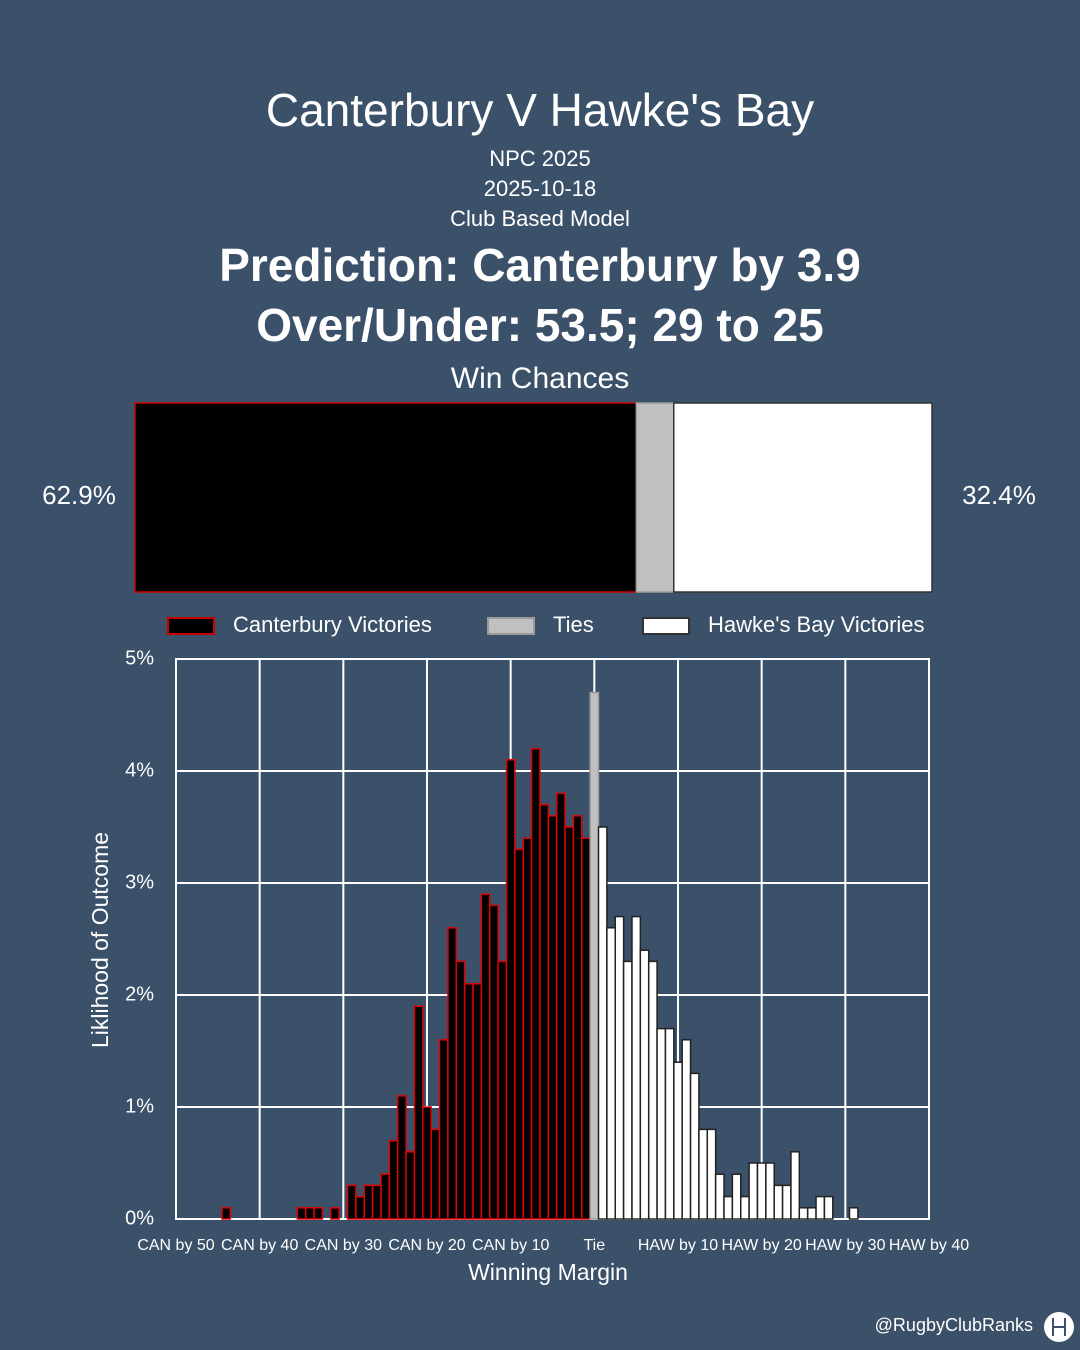 The height and width of the screenshot is (1350, 1080). I want to click on logo-mark, so click(1059, 1327).